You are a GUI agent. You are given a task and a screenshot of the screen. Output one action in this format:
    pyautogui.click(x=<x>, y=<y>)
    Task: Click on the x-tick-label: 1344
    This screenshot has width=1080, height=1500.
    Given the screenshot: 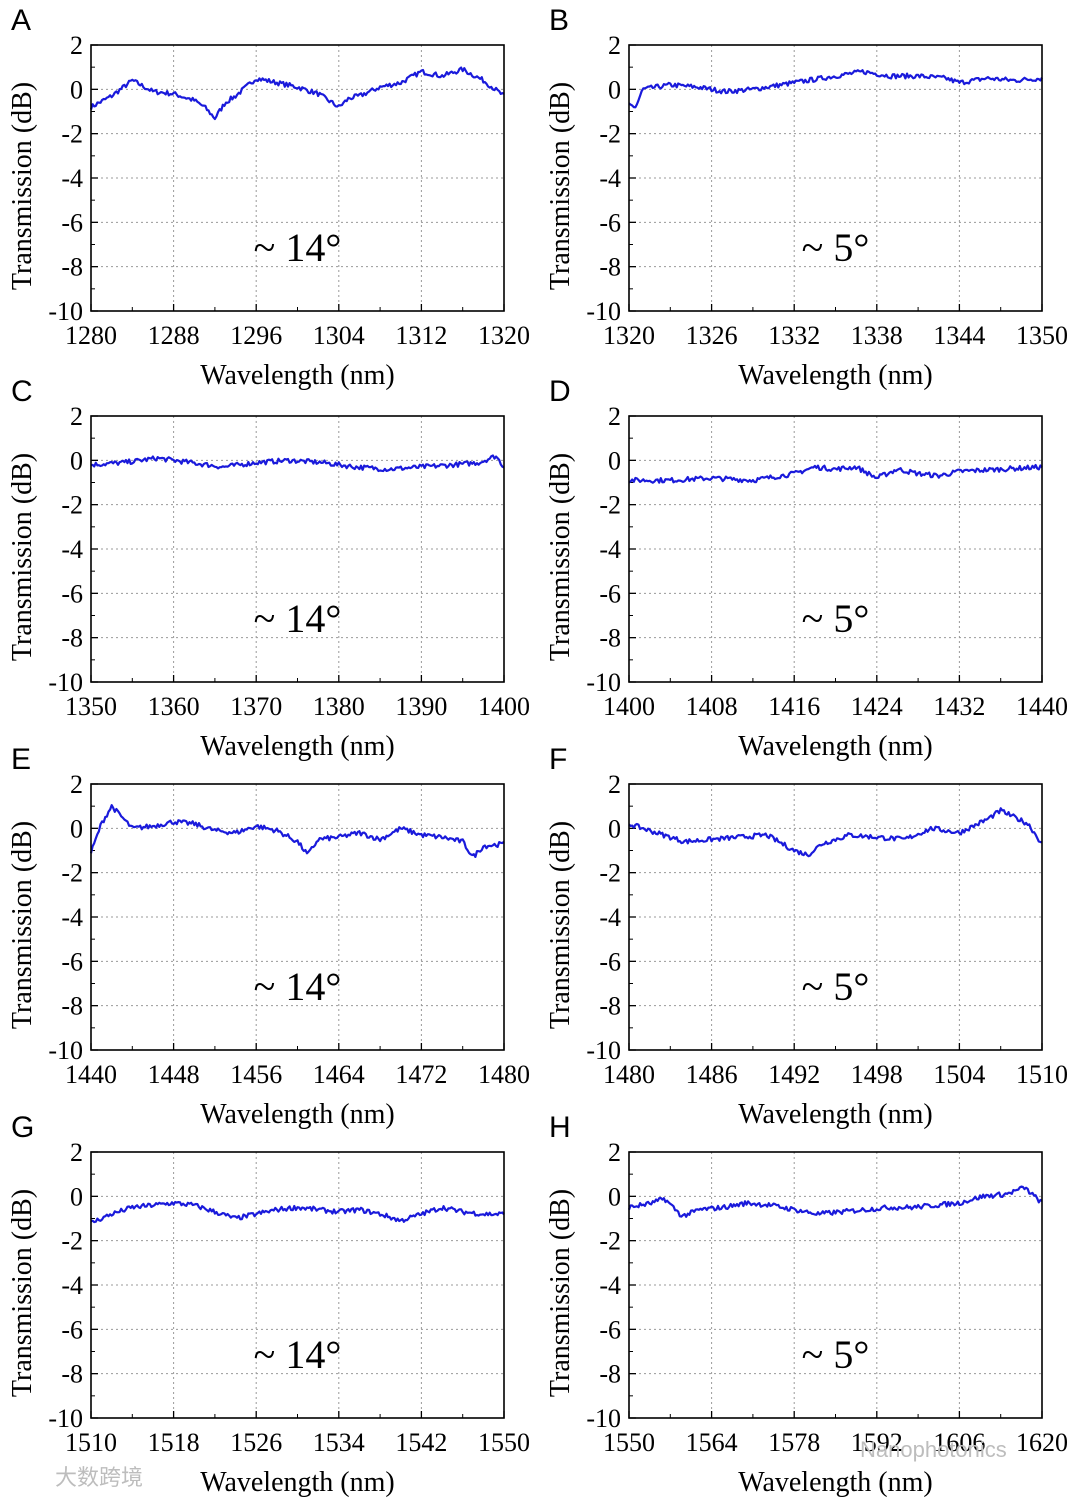 What is the action you would take?
    pyautogui.click(x=959, y=335)
    